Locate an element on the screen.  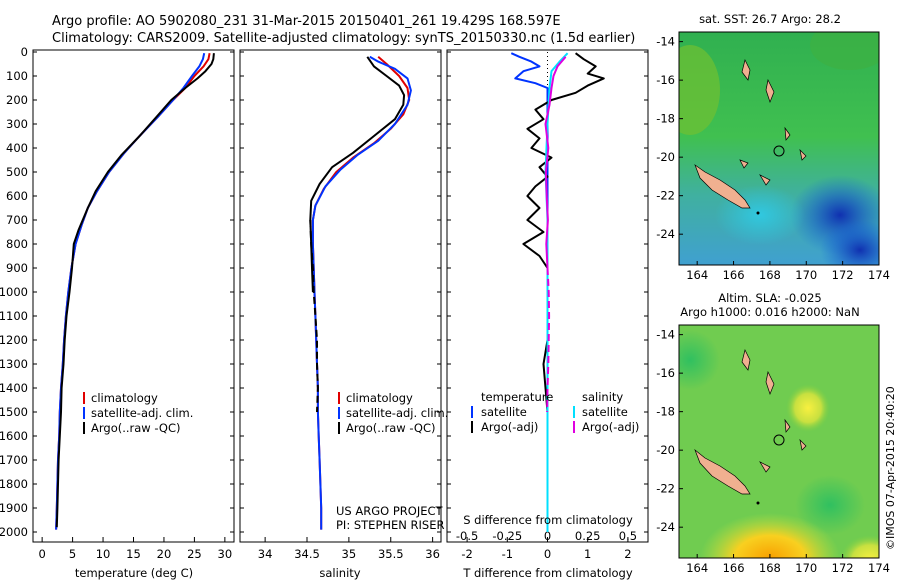
x-tick-label: 30 is located at coordinates (225, 554).